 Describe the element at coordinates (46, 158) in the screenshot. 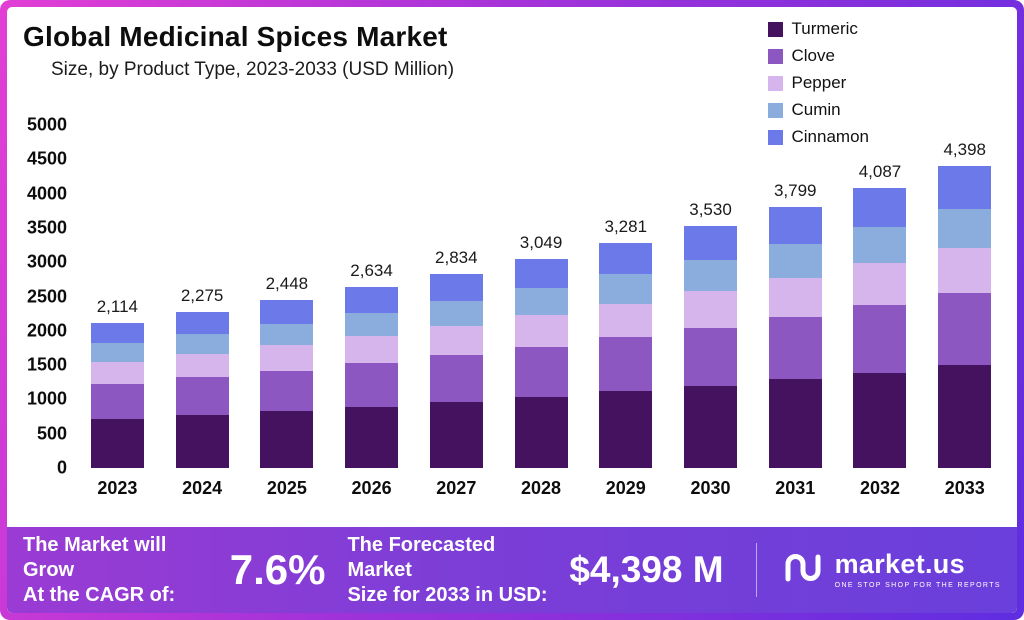

I see `y-tick-label: 4500` at that location.